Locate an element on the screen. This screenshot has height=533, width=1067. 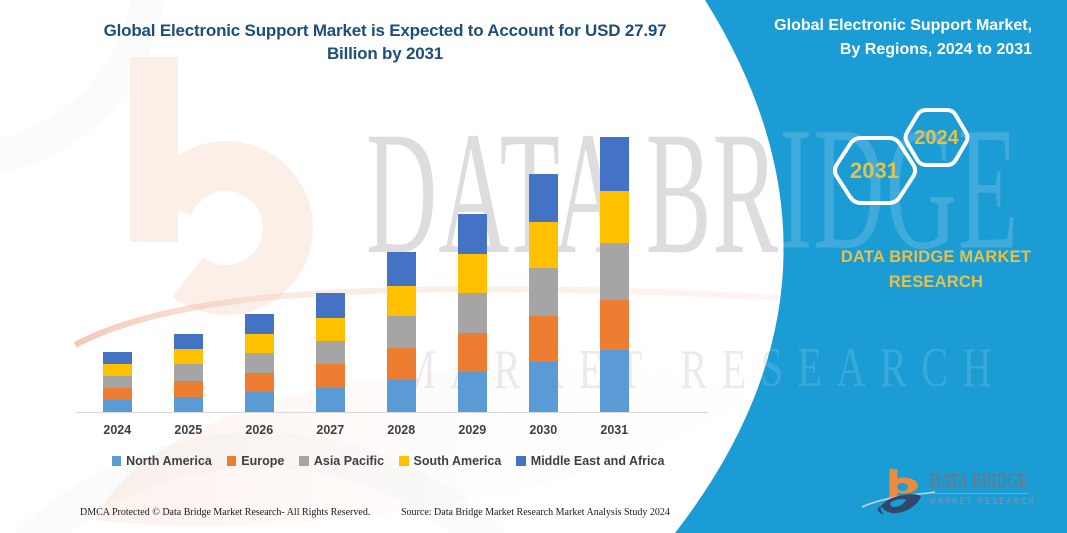
side-panel-brand-text: DATA BRIDGE MARKET RESEARCH is located at coordinates (936, 270).